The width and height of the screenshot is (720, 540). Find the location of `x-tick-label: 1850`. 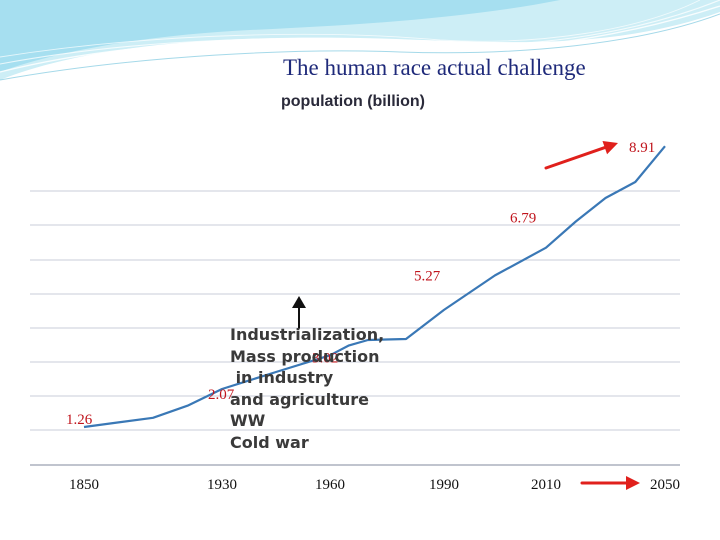

x-tick-label: 1850 is located at coordinates (84, 485).